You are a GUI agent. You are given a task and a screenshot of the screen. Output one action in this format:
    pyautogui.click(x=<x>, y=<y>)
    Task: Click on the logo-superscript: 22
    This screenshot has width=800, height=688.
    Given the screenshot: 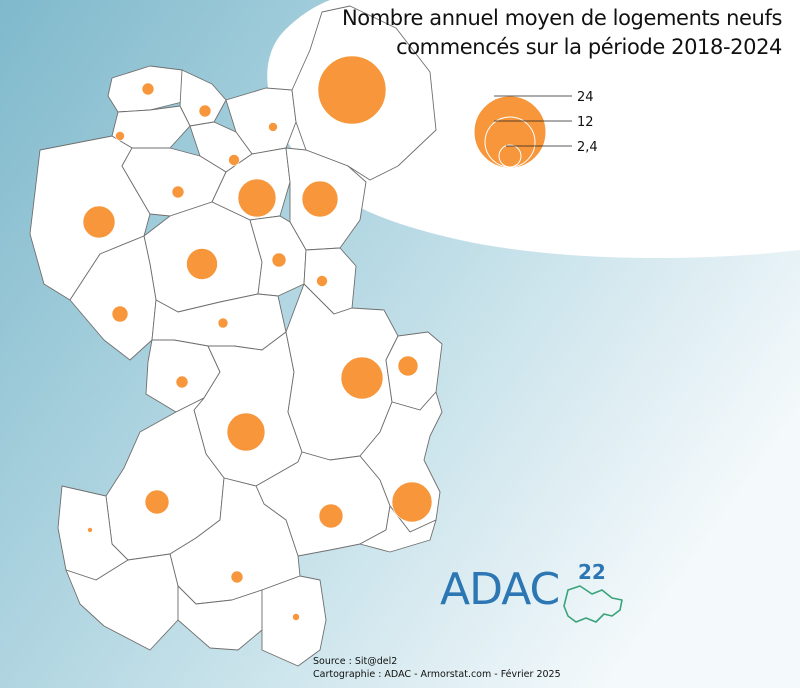 What is the action you would take?
    pyautogui.click(x=592, y=572)
    